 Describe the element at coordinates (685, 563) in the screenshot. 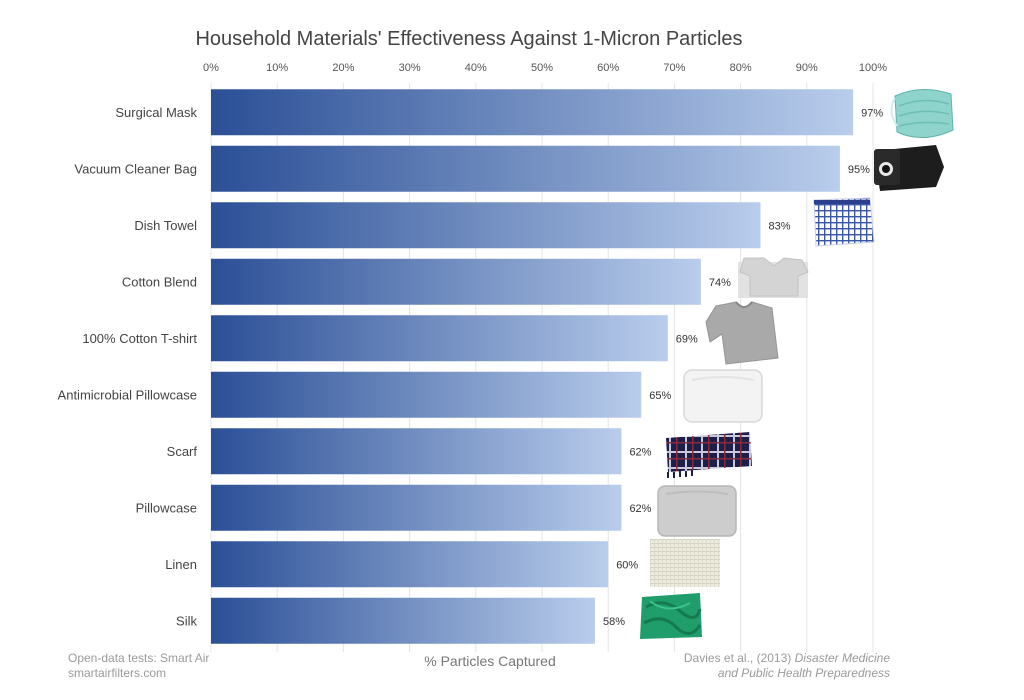

I see `linen-image` at that location.